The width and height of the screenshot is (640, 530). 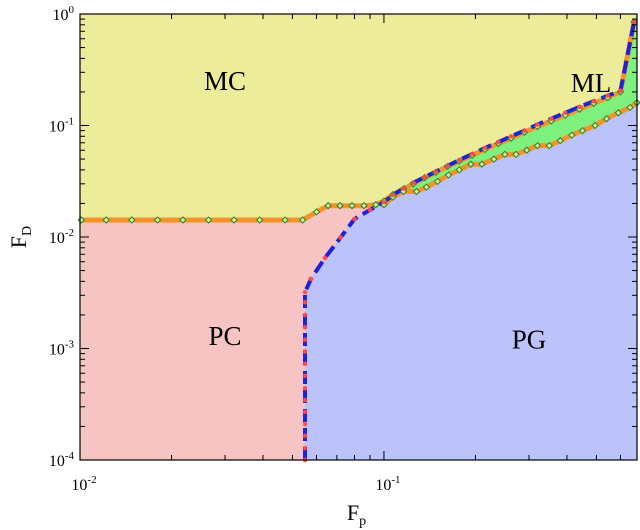 What do you see at coordinates (61, 126) in the screenshot?
I see `y-tick-label: 10⁻¹` at bounding box center [61, 126].